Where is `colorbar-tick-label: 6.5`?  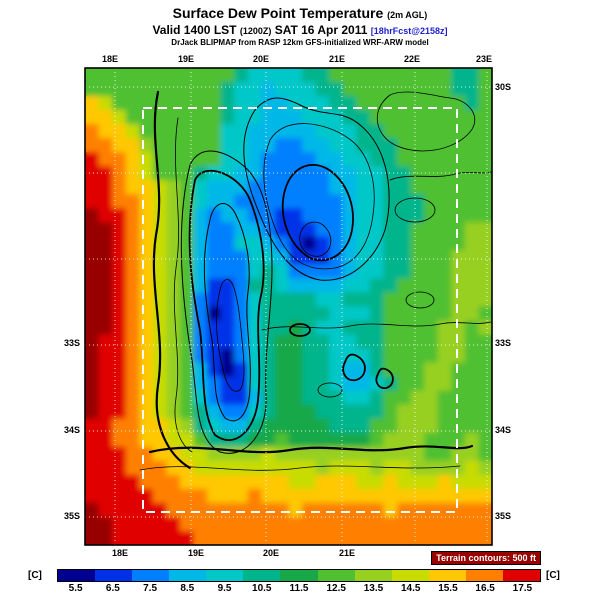 colorbar-tick-label: 6.5 is located at coordinates (112, 588).